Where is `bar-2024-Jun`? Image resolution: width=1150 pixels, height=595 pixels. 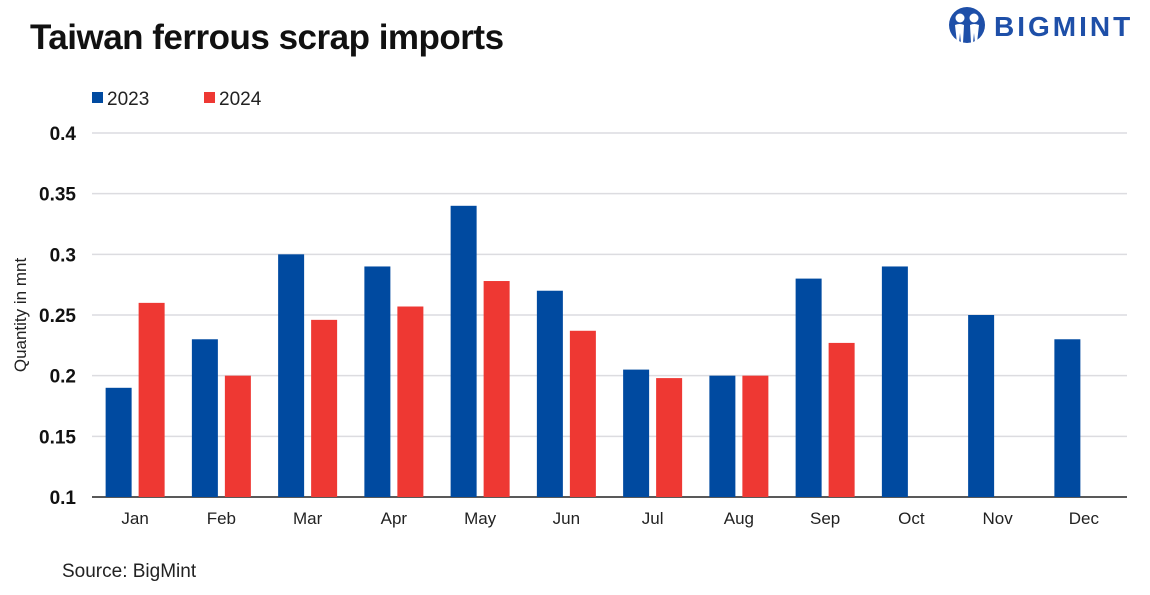
bar-2024-Jun is located at coordinates (582, 413).